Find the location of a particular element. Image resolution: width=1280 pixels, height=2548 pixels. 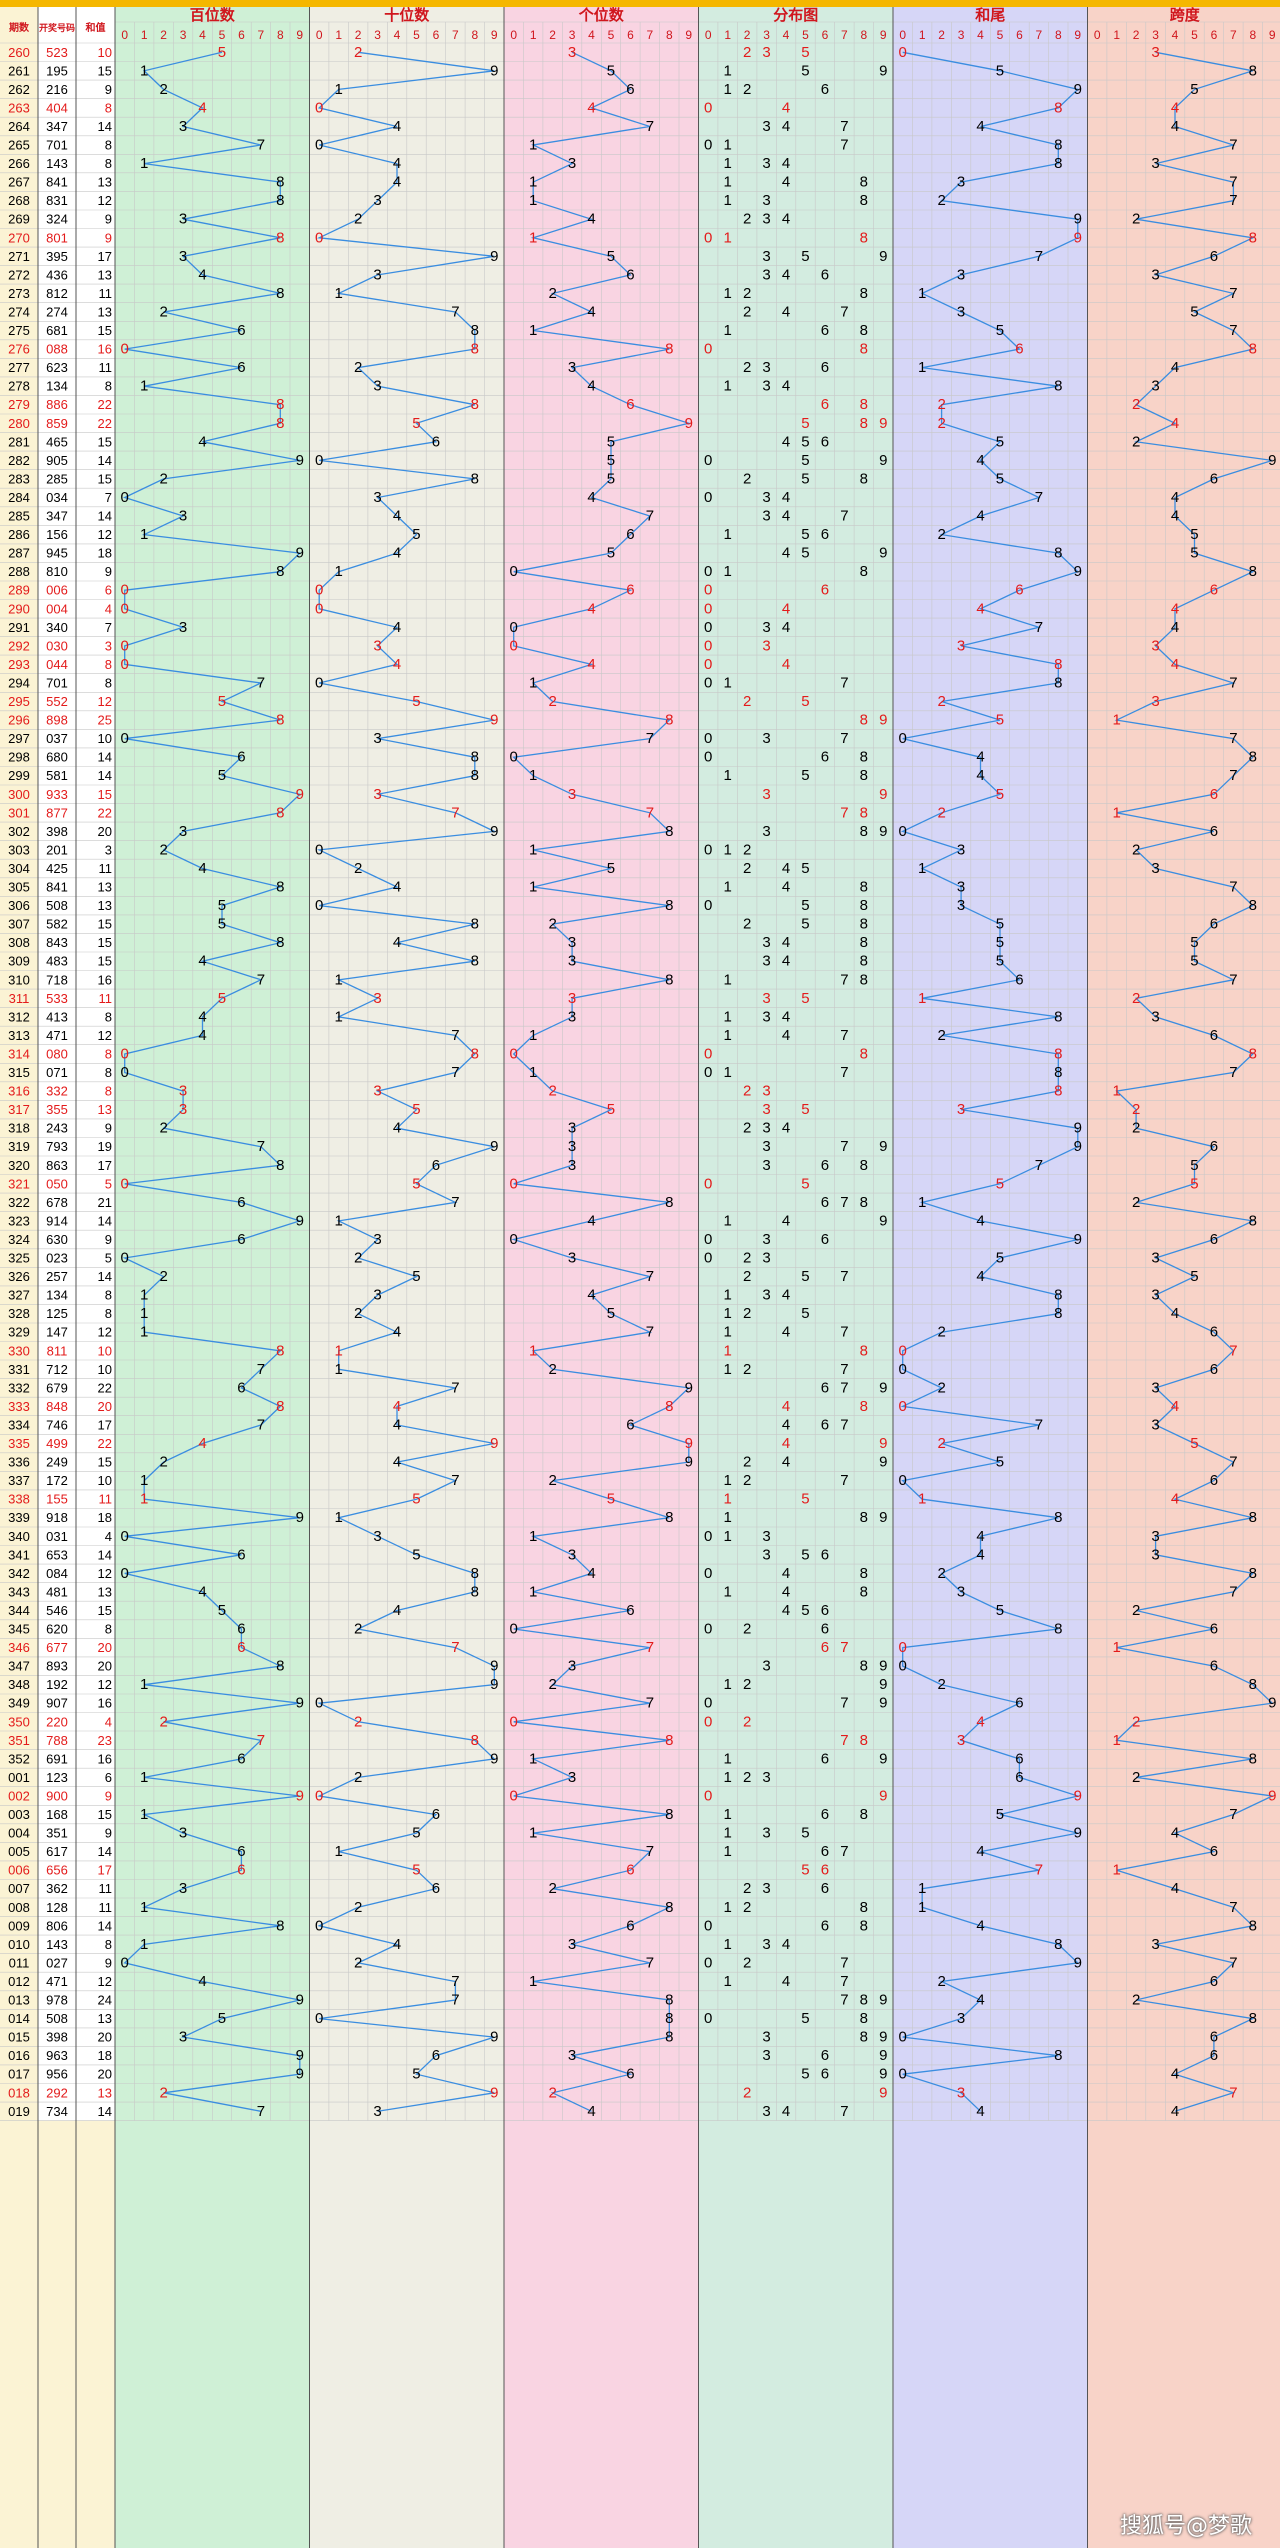

digit-header: 1 is located at coordinates (1116, 35).